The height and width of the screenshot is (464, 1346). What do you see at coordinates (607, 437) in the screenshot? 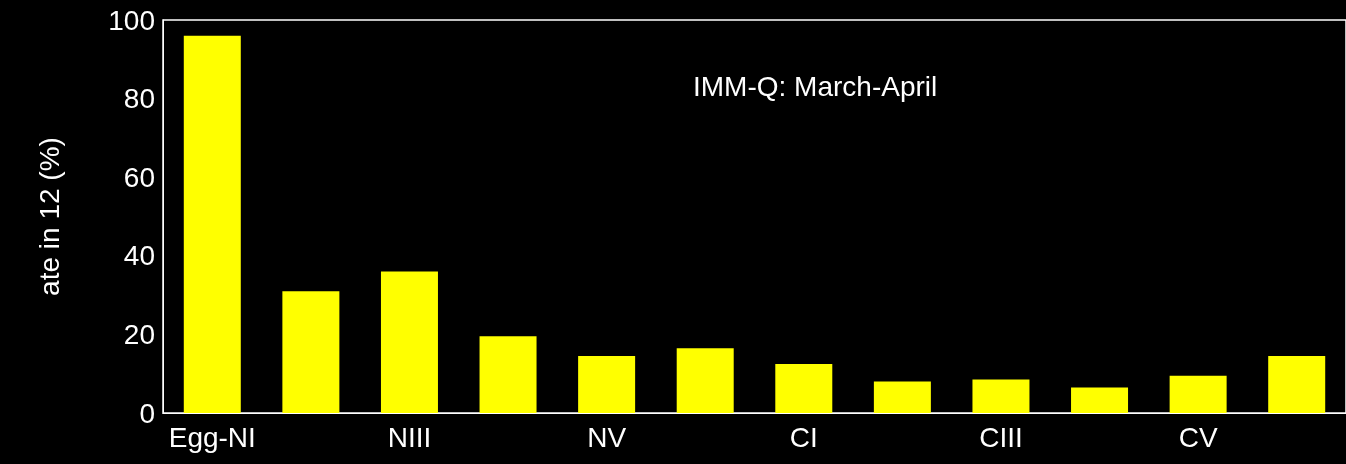
I see `x-tick-label: NV` at bounding box center [607, 437].